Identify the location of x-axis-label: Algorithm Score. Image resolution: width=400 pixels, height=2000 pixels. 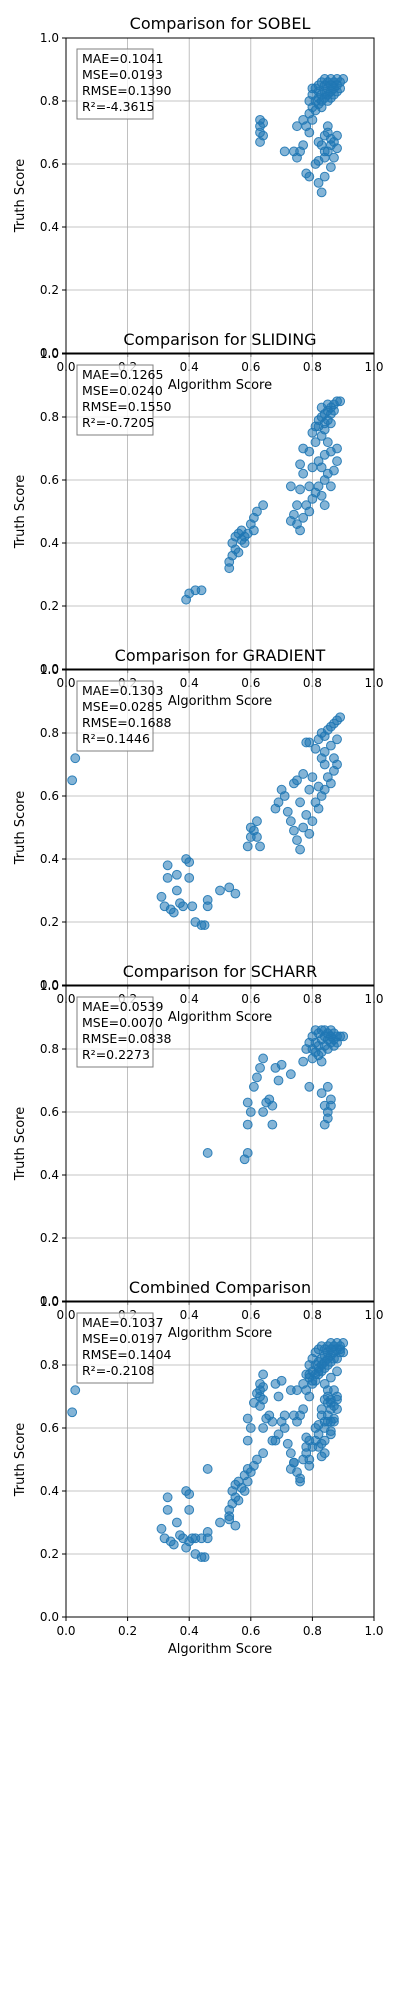
(220, 1649).